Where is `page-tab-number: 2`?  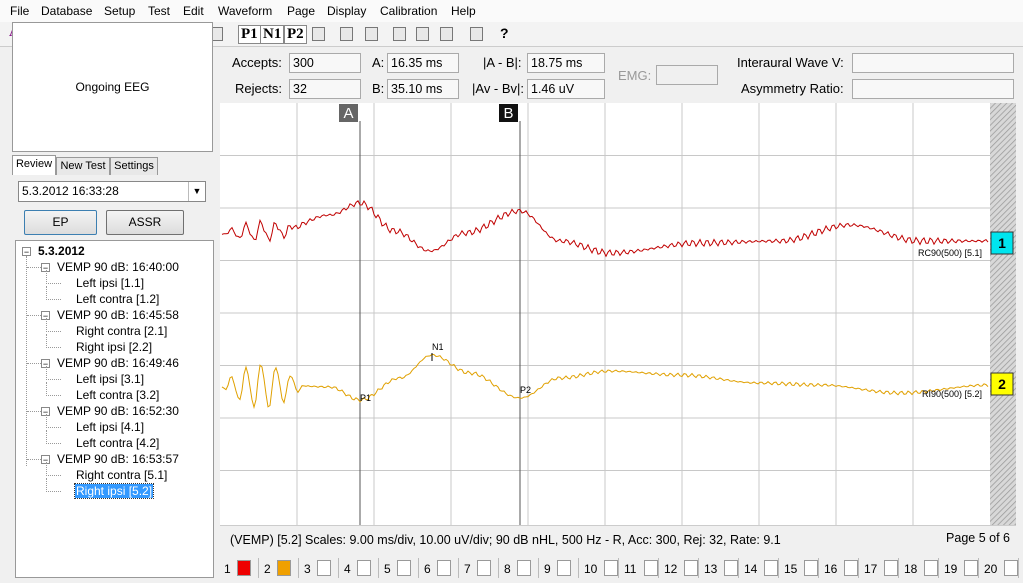 page-tab-number: 2 is located at coordinates (267, 569).